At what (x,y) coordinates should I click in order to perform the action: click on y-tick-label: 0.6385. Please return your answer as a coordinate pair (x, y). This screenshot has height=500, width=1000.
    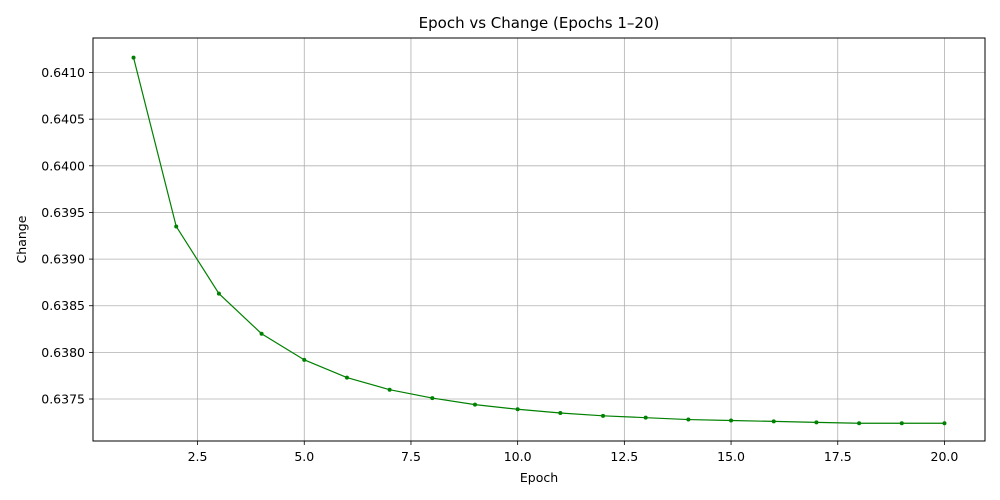
    Looking at the image, I should click on (63, 305).